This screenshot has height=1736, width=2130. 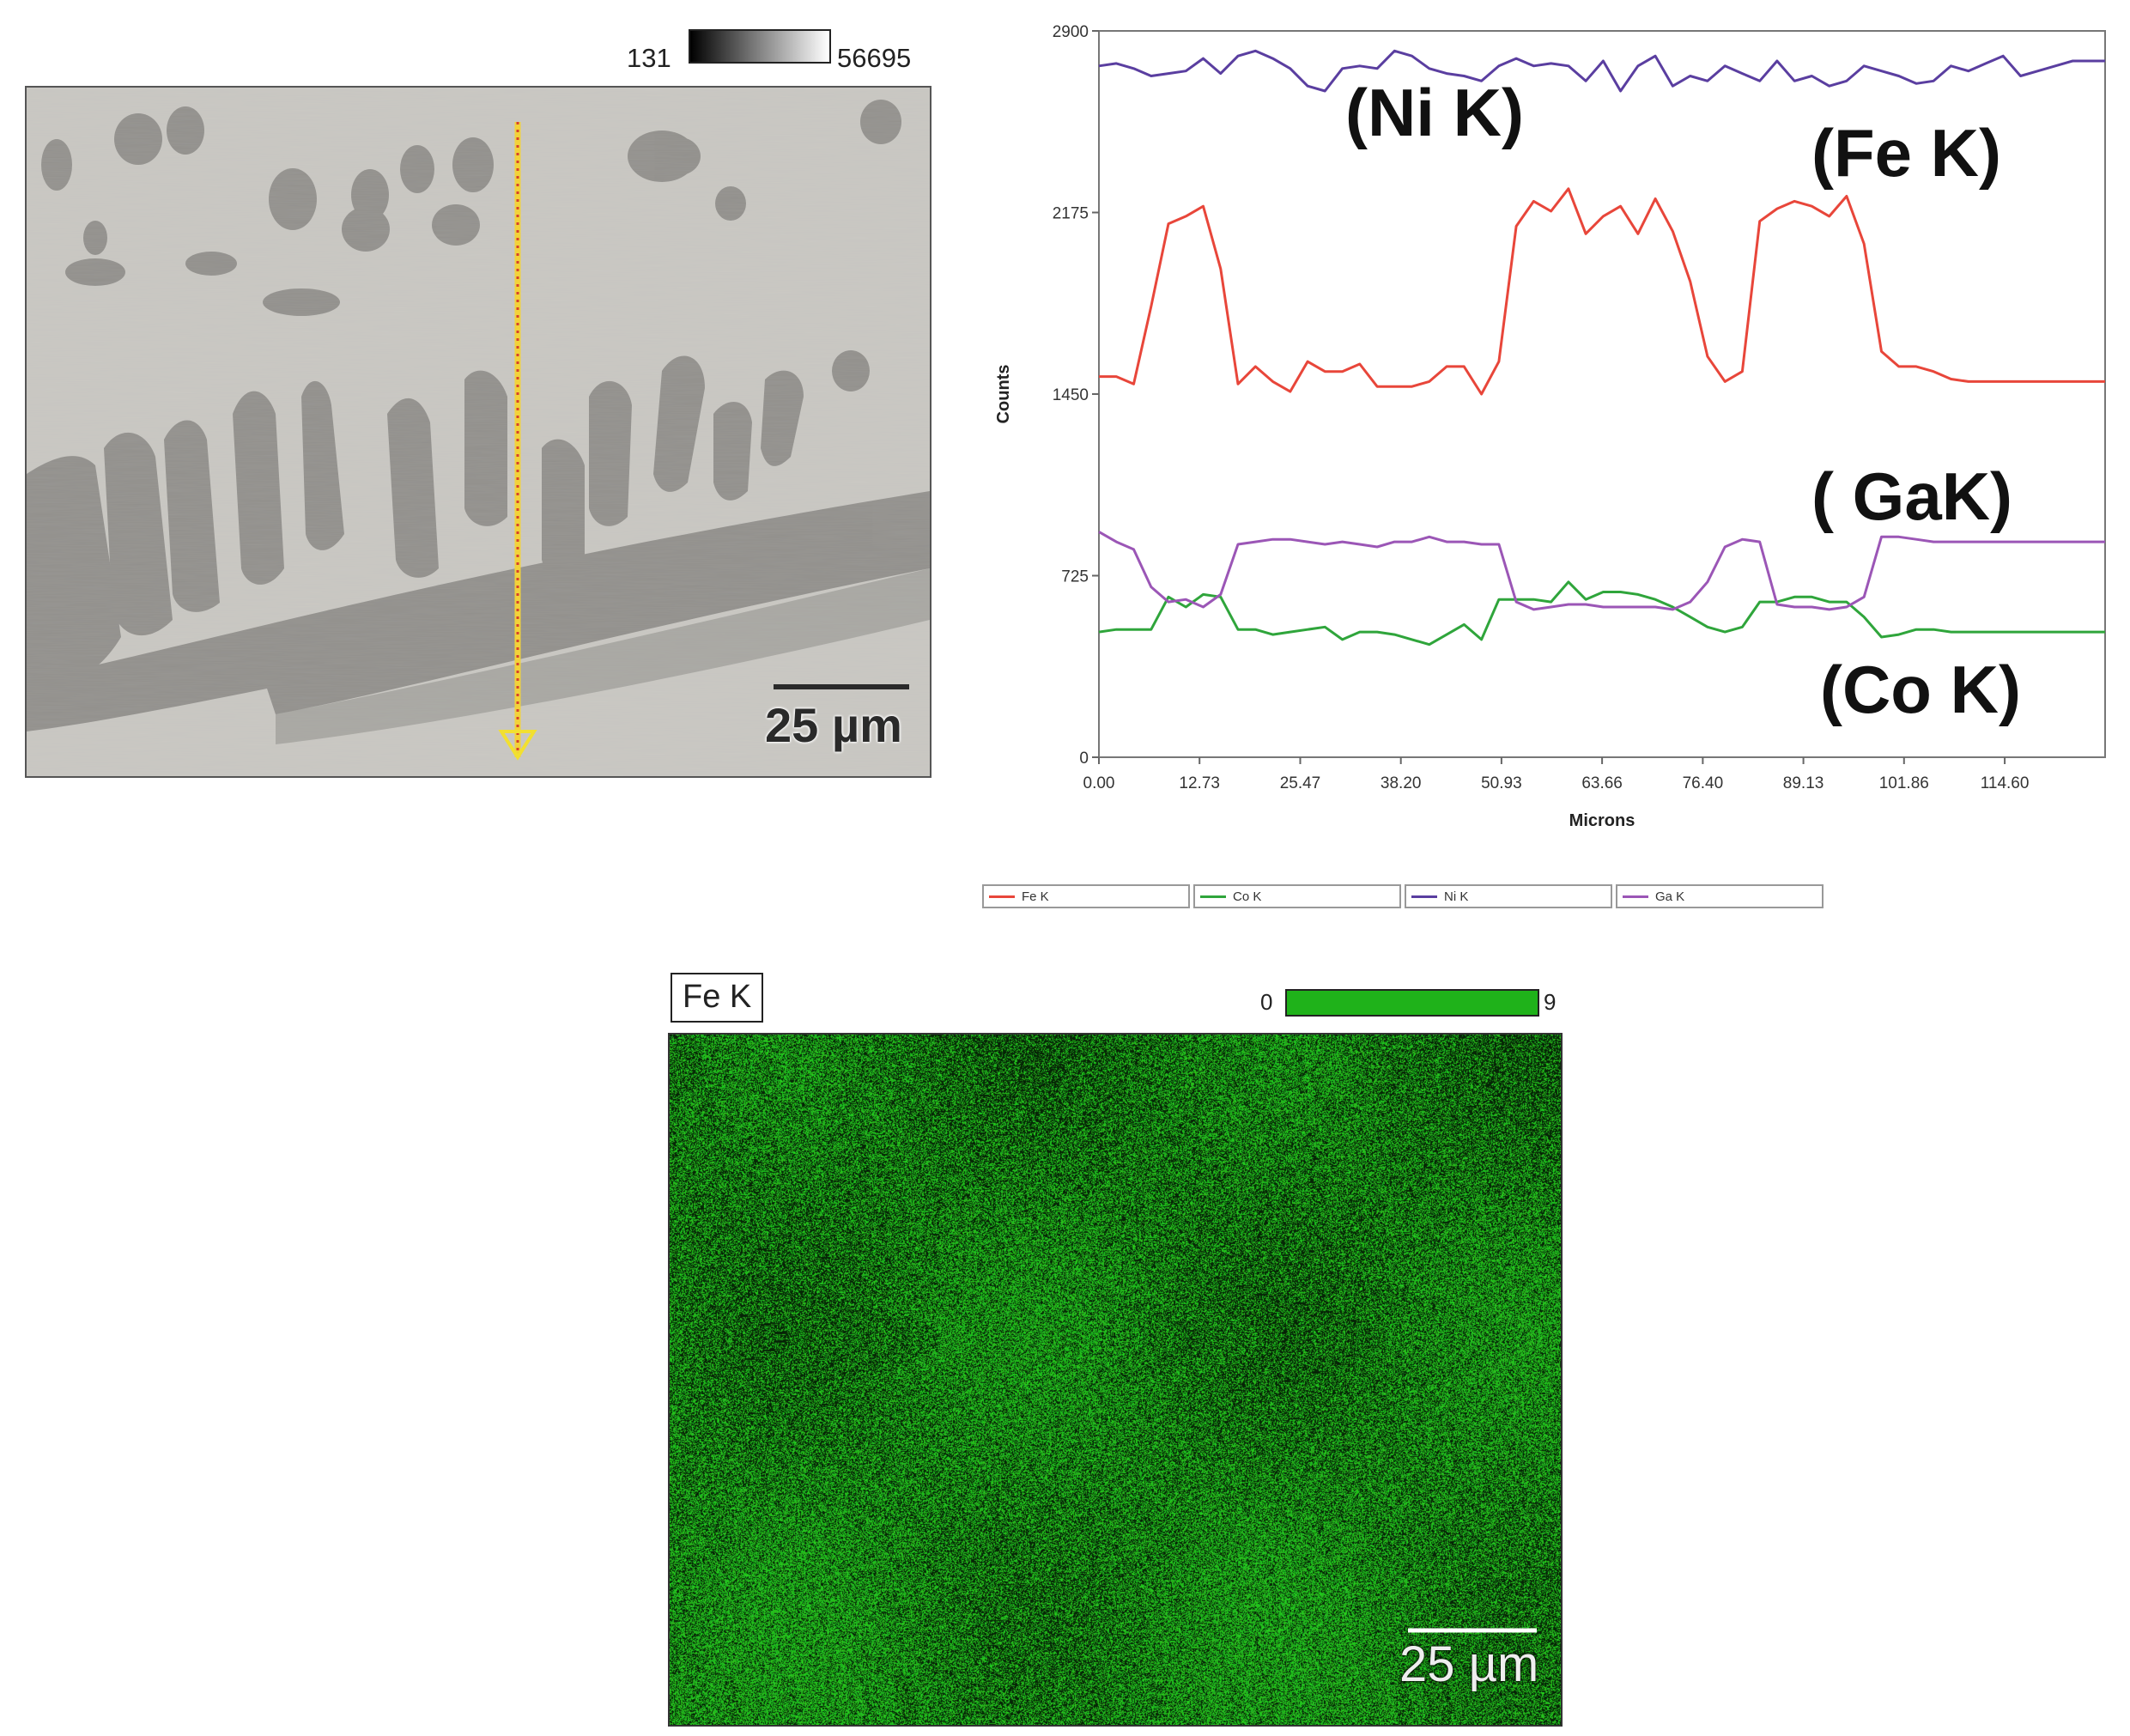 I want to click on legend-label: Ni K, so click(x=1456, y=896).